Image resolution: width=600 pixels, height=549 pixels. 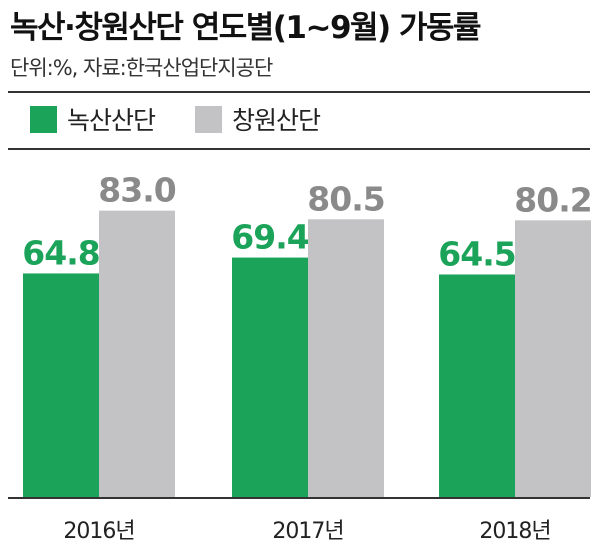 I want to click on data-label-changwon-2: 80.2, so click(x=552, y=199).